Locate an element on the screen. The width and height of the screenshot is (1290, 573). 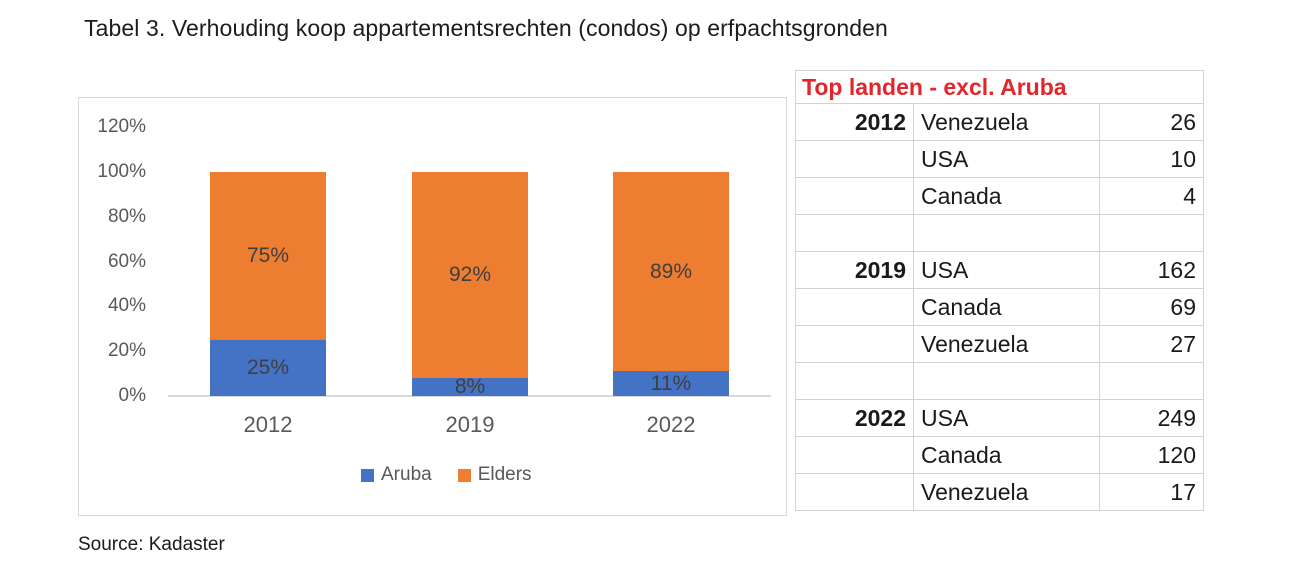
data-label: 25% is located at coordinates (268, 367).